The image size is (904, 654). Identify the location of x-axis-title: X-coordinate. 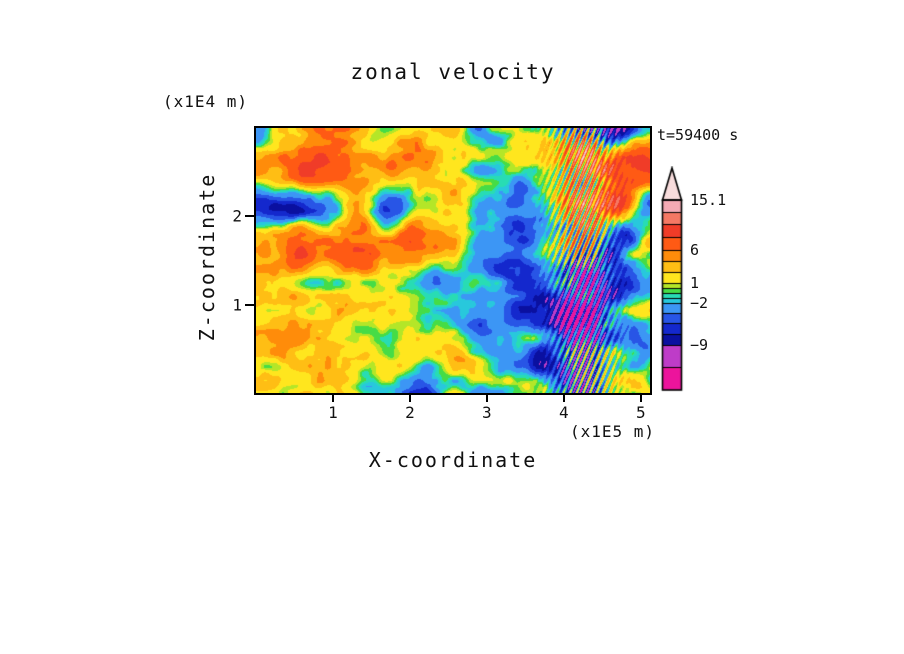
(453, 460).